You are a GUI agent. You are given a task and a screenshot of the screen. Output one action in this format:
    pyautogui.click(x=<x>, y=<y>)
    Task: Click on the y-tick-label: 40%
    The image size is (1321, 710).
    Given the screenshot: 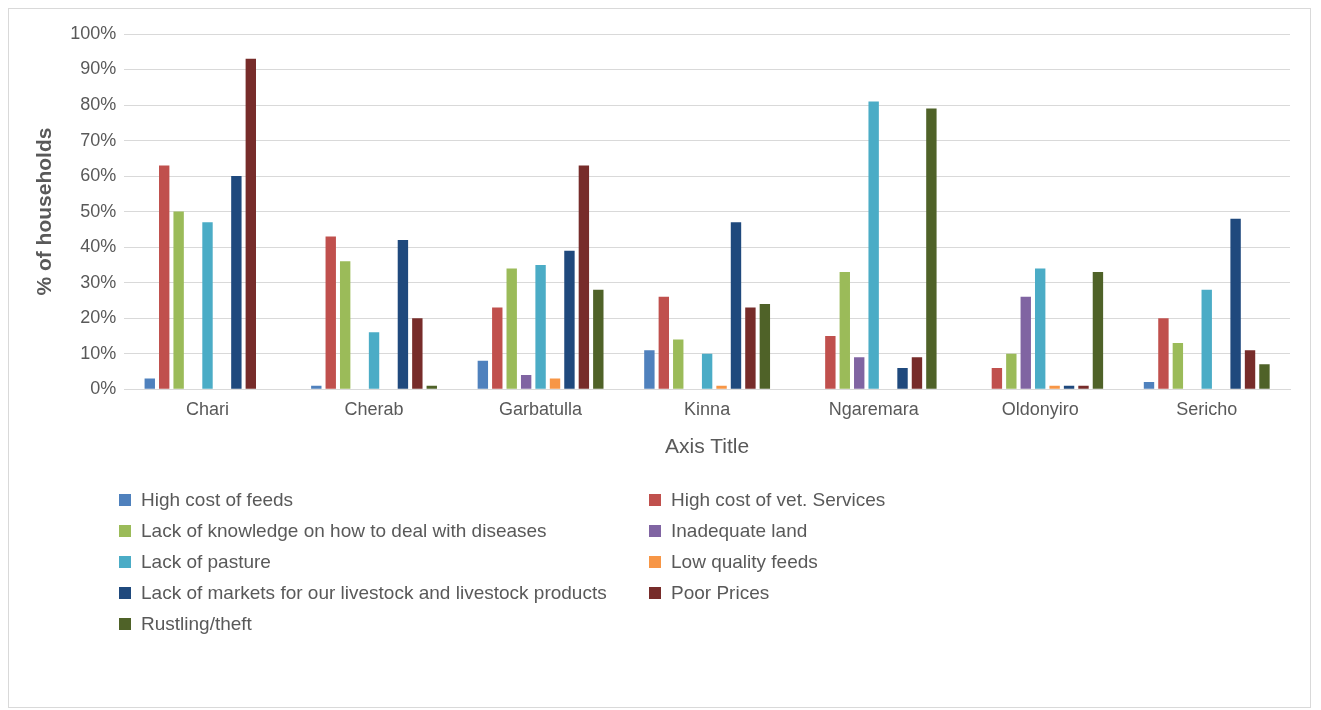 What is the action you would take?
    pyautogui.click(x=98, y=246)
    